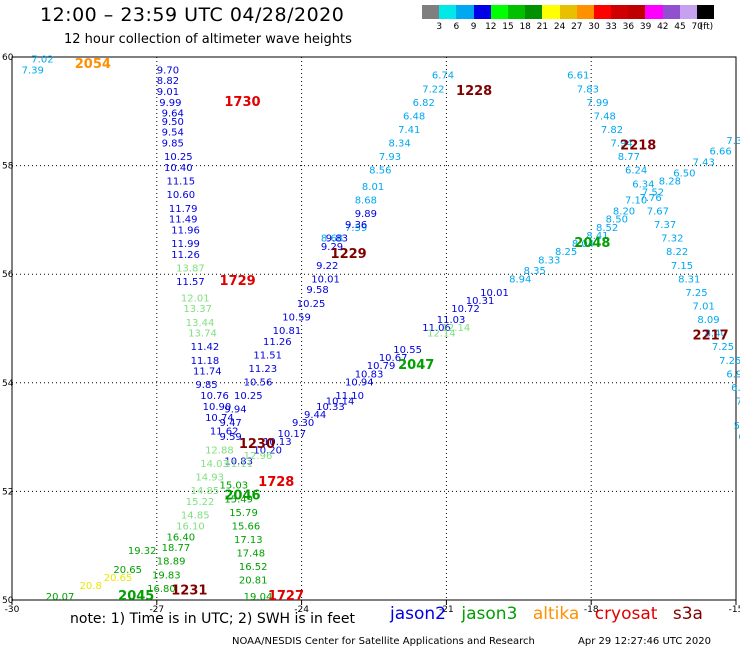  I want to click on wave-height-value: 11.62, so click(224, 431).